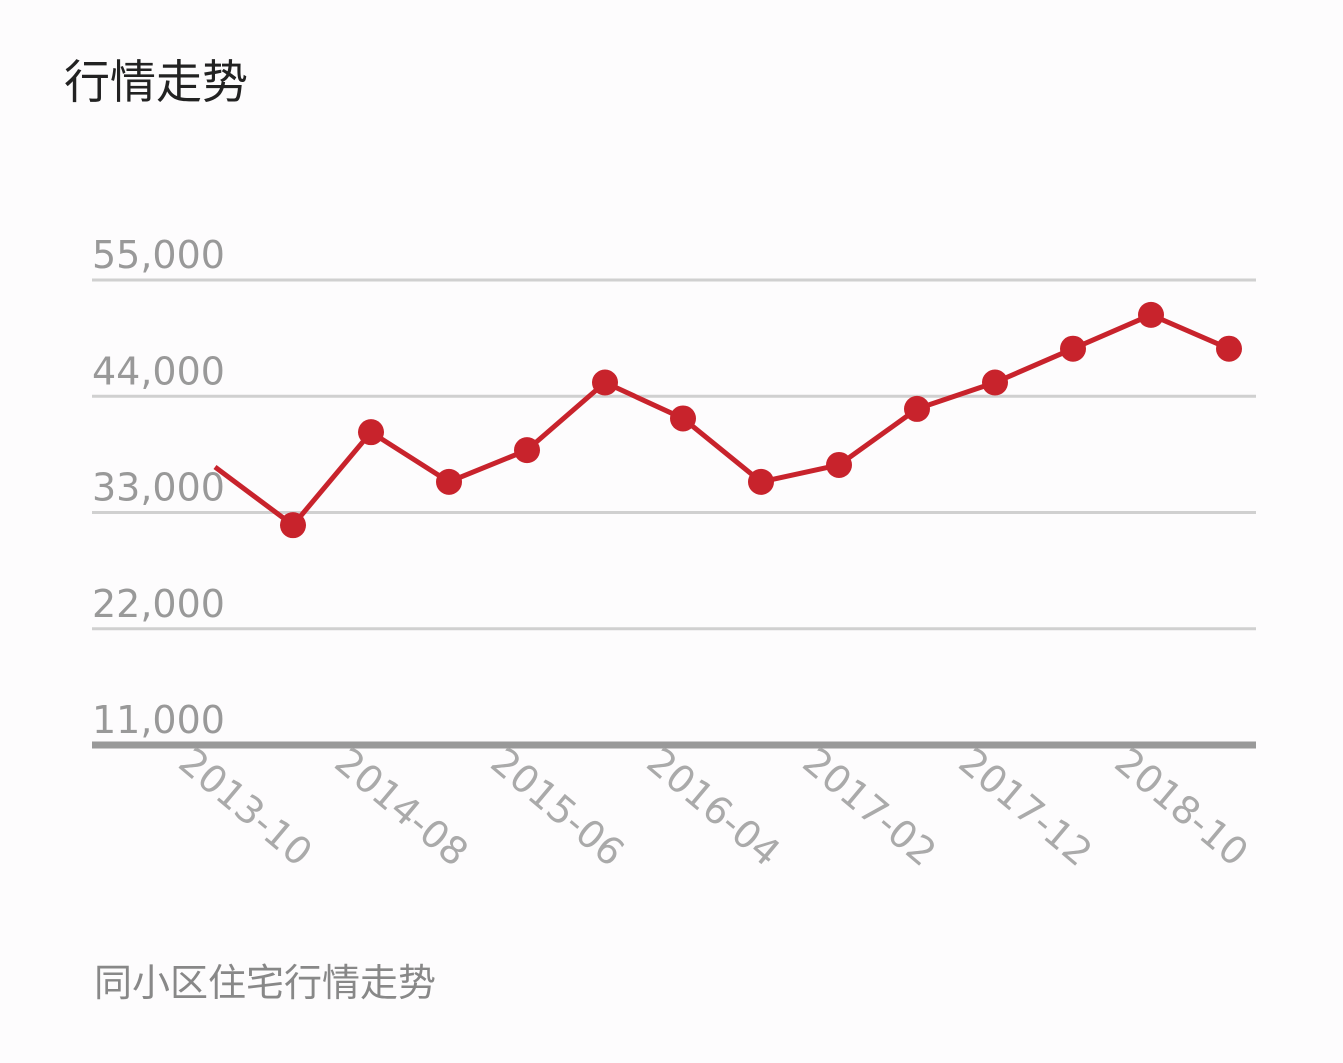  Describe the element at coordinates (158, 371) in the screenshot. I see `y-tick-label: 44,000` at that location.